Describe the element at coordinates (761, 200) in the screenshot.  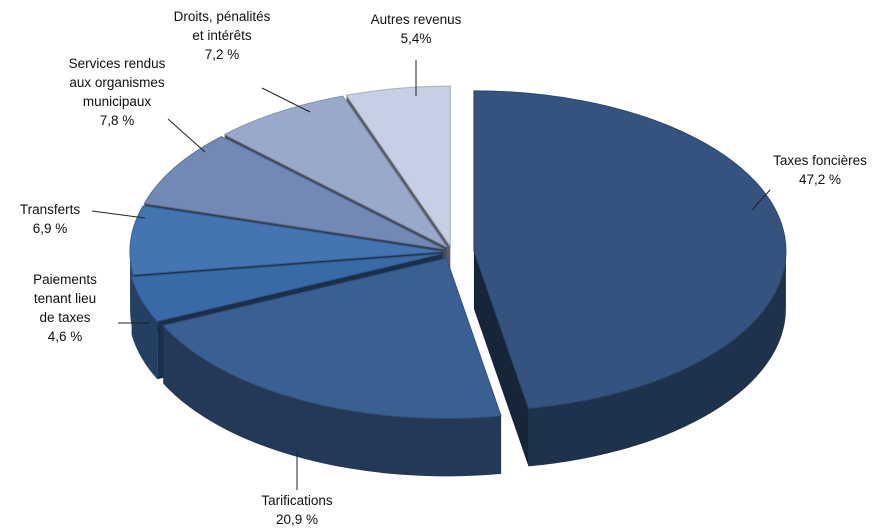
I see `leader-line-taxes-foncieres` at that location.